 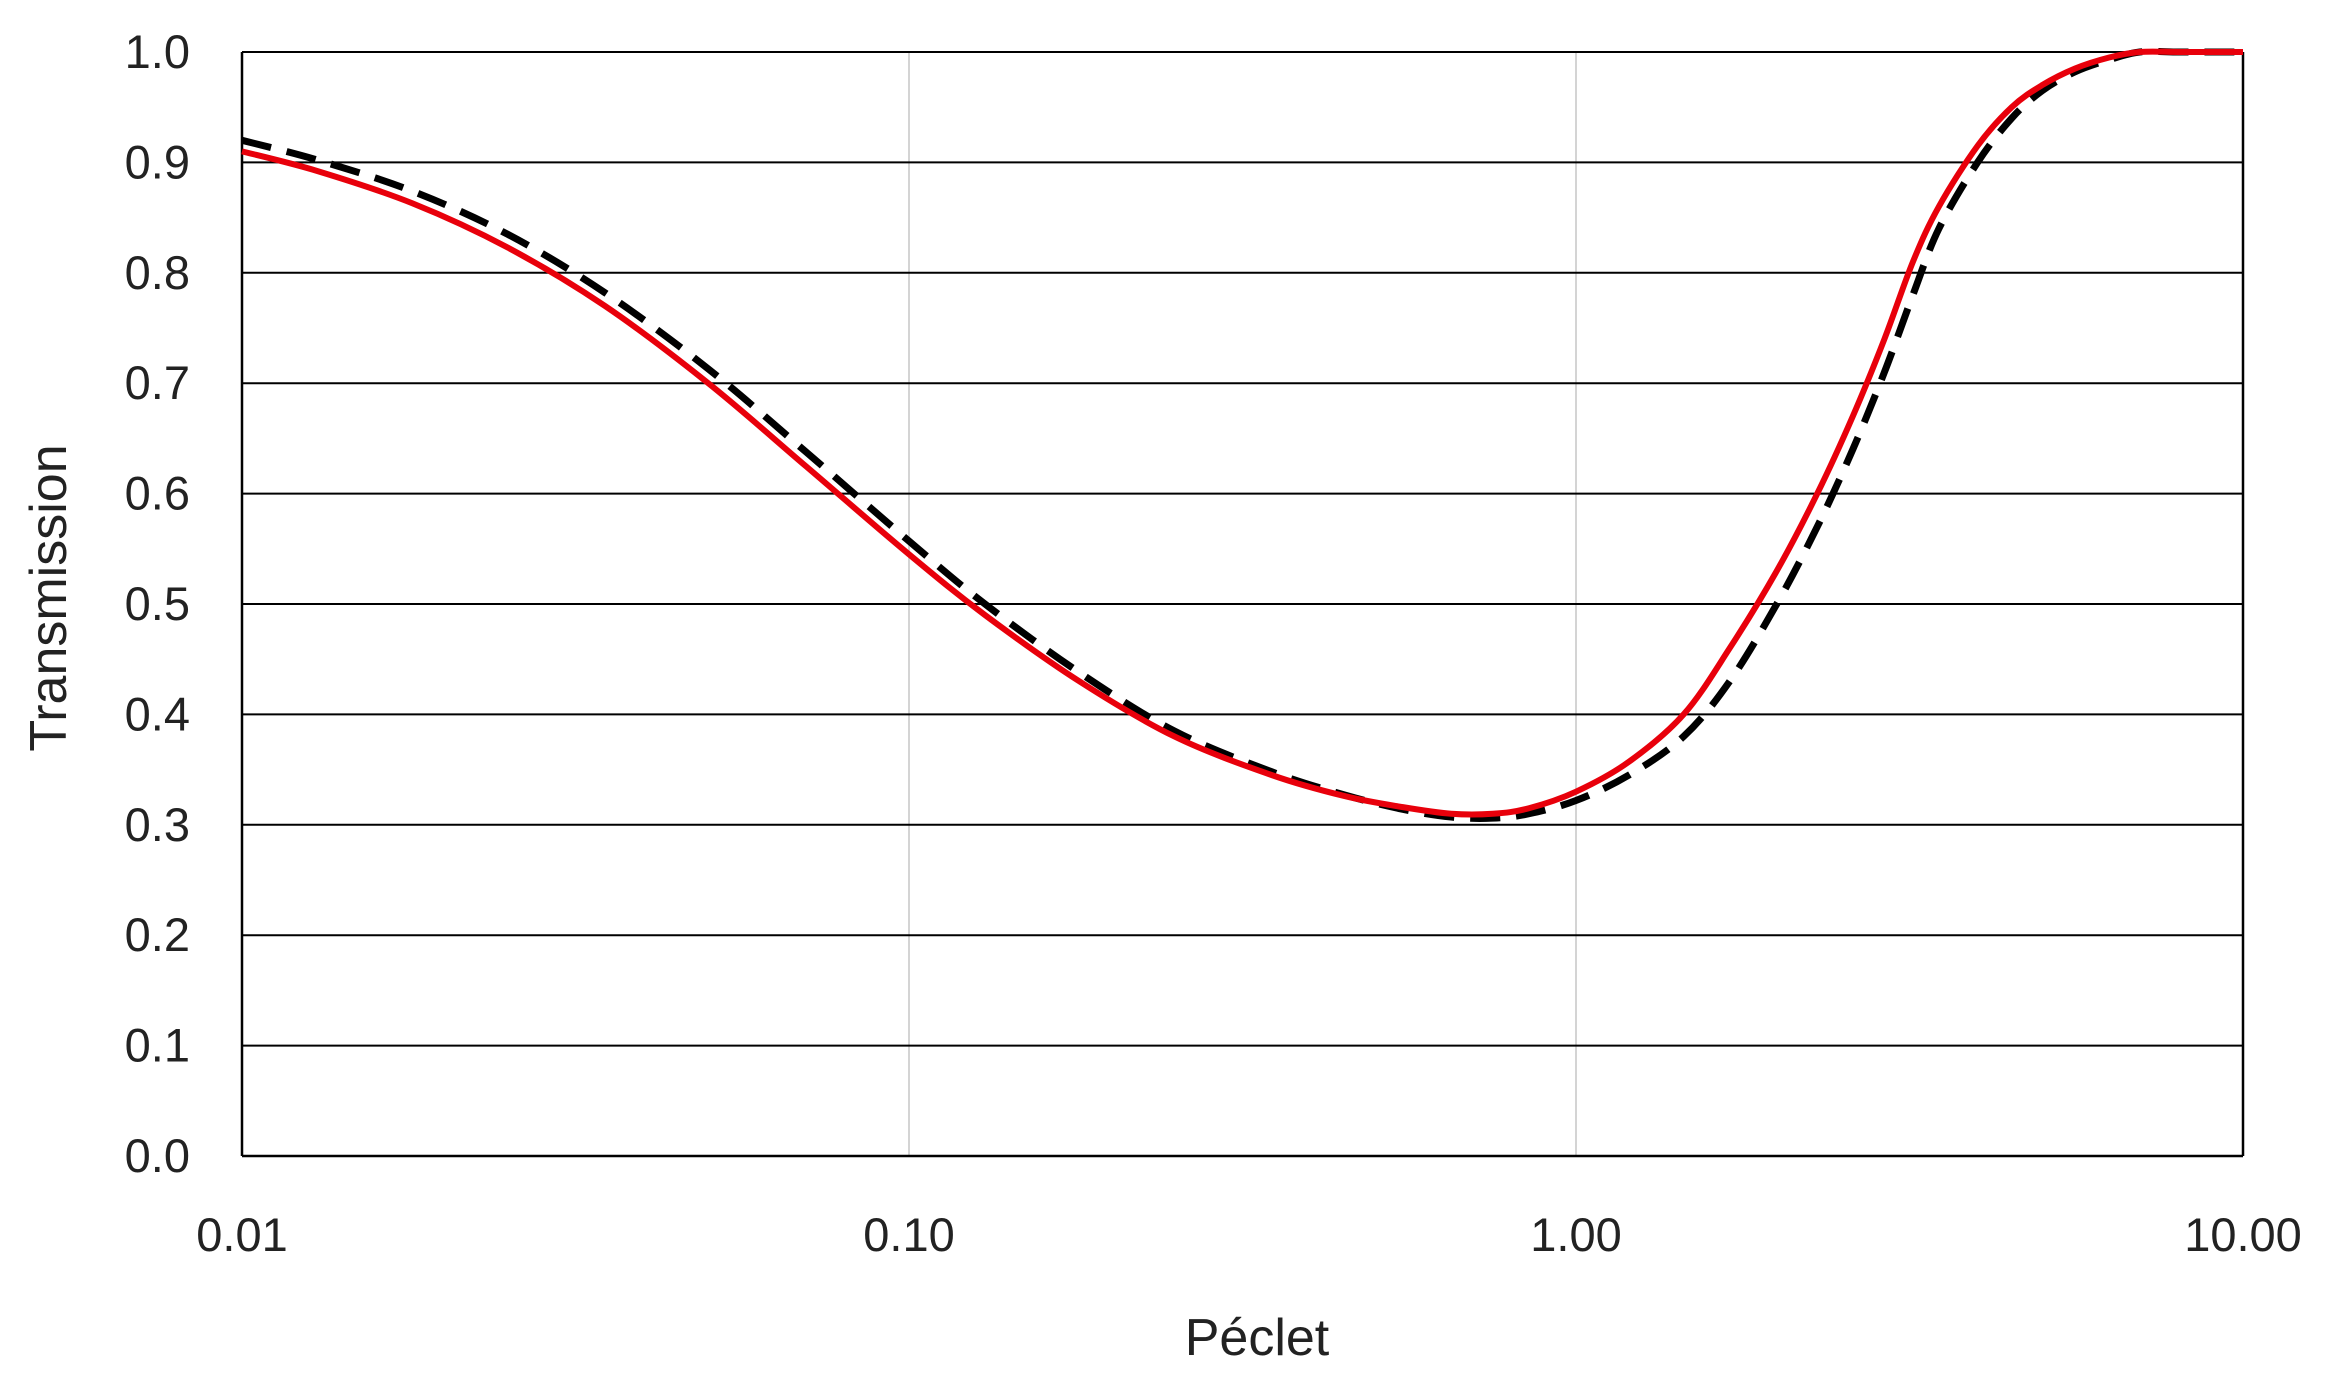 What do you see at coordinates (908, 1234) in the screenshot?
I see `x-tick-label: 0.10` at bounding box center [908, 1234].